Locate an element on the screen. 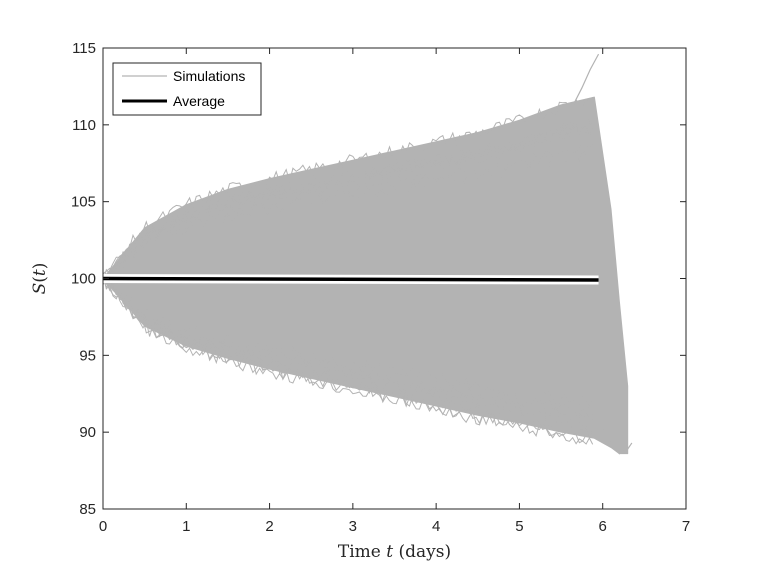  y-tick-label: 100 is located at coordinates (83, 279).